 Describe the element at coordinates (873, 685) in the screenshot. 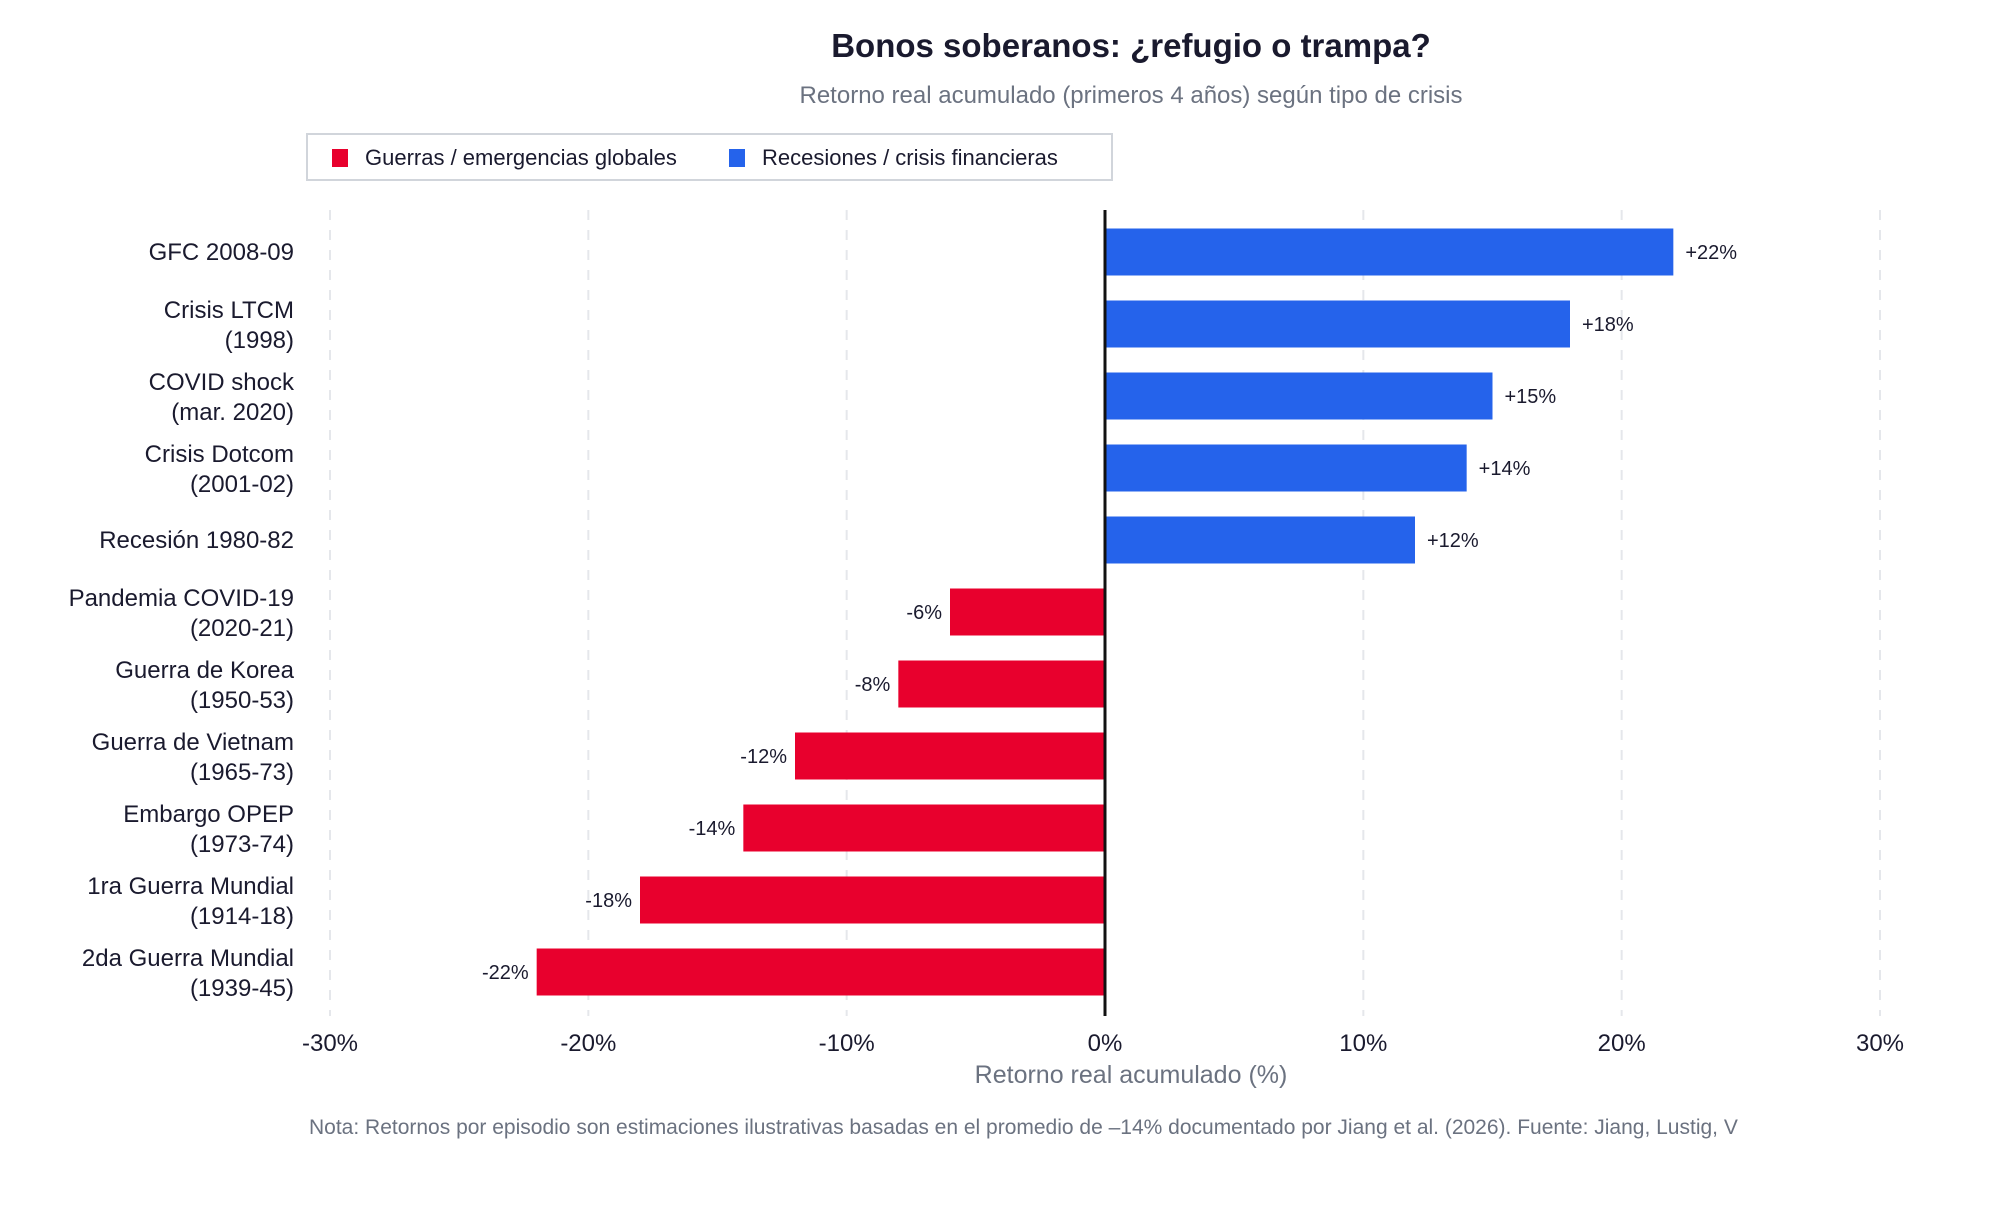

I see `data-label: -8%` at that location.